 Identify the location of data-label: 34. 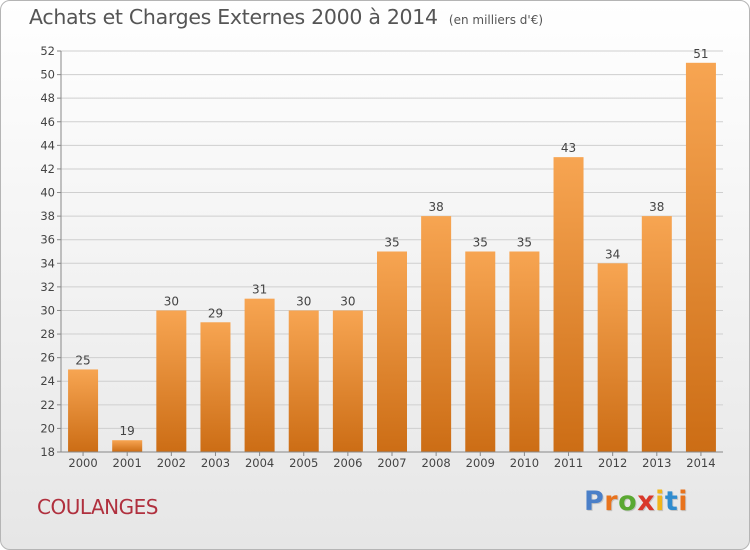
(612, 254).